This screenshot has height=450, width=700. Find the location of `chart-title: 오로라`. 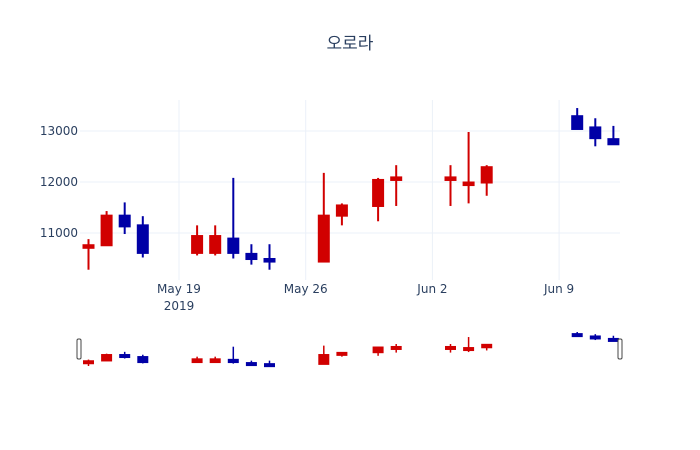

chart-title: 오로라 is located at coordinates (350, 44).